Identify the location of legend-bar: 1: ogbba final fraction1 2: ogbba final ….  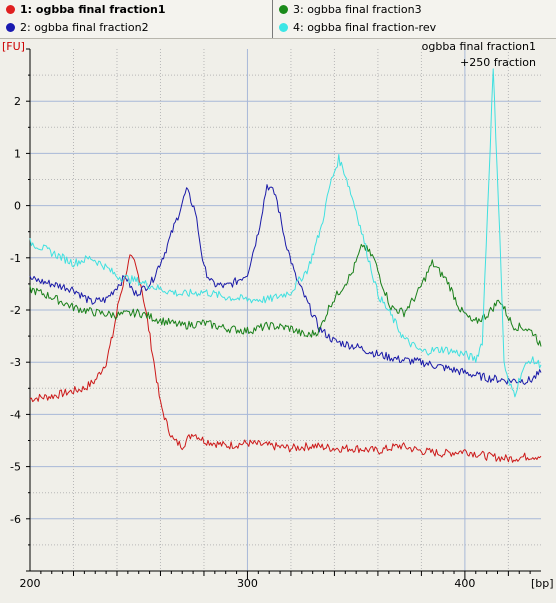
(278, 19).